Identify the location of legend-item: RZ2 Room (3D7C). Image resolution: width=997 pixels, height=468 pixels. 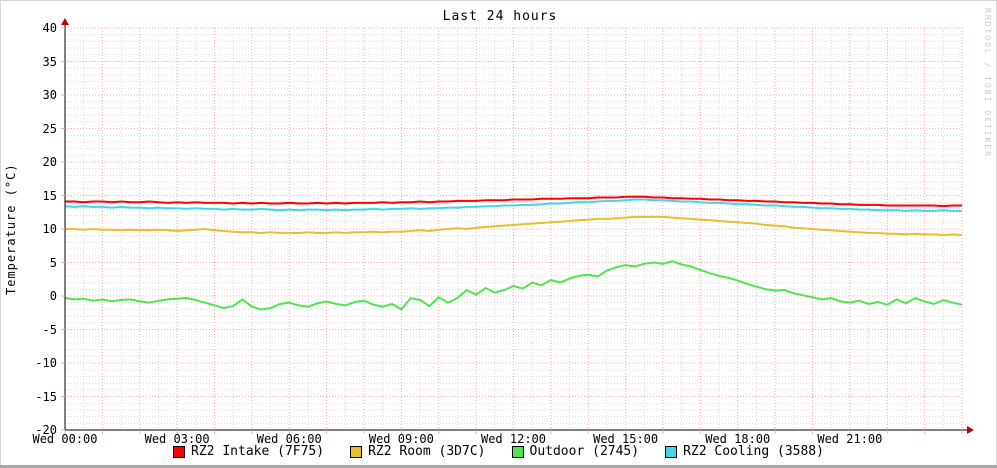
(418, 451).